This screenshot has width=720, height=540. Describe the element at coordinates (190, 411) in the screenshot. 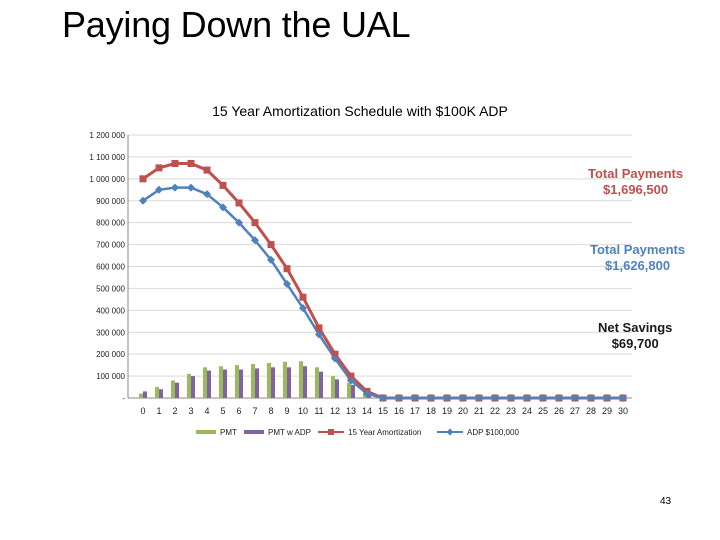

I see `x-tick-label: 3` at that location.